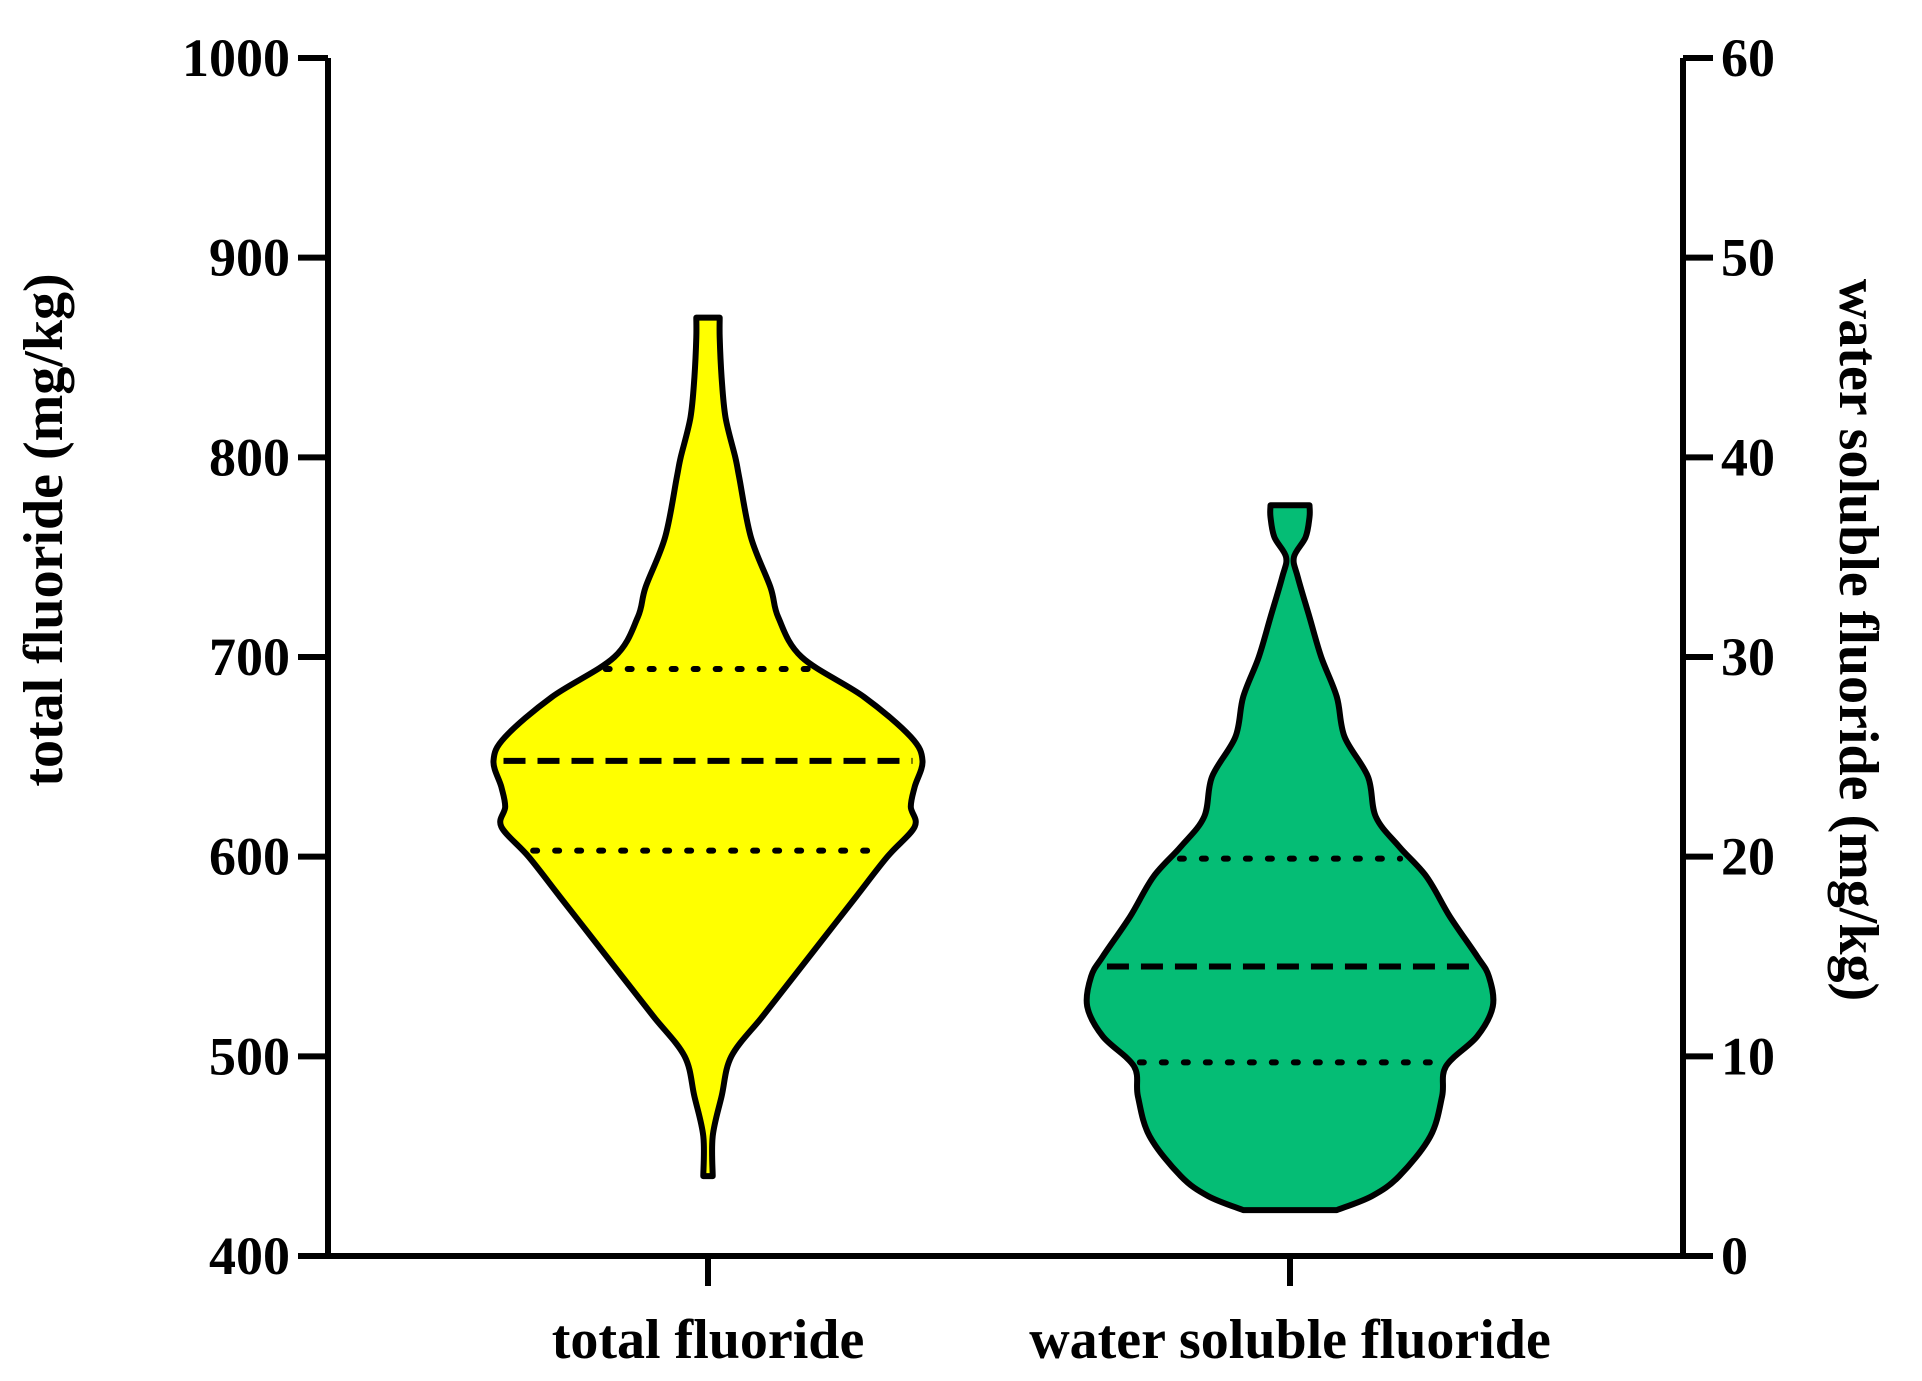 The image size is (1922, 1381). Describe the element at coordinates (44, 529) in the screenshot. I see `left-axis-title: total fluoride (mg/kg)` at that location.